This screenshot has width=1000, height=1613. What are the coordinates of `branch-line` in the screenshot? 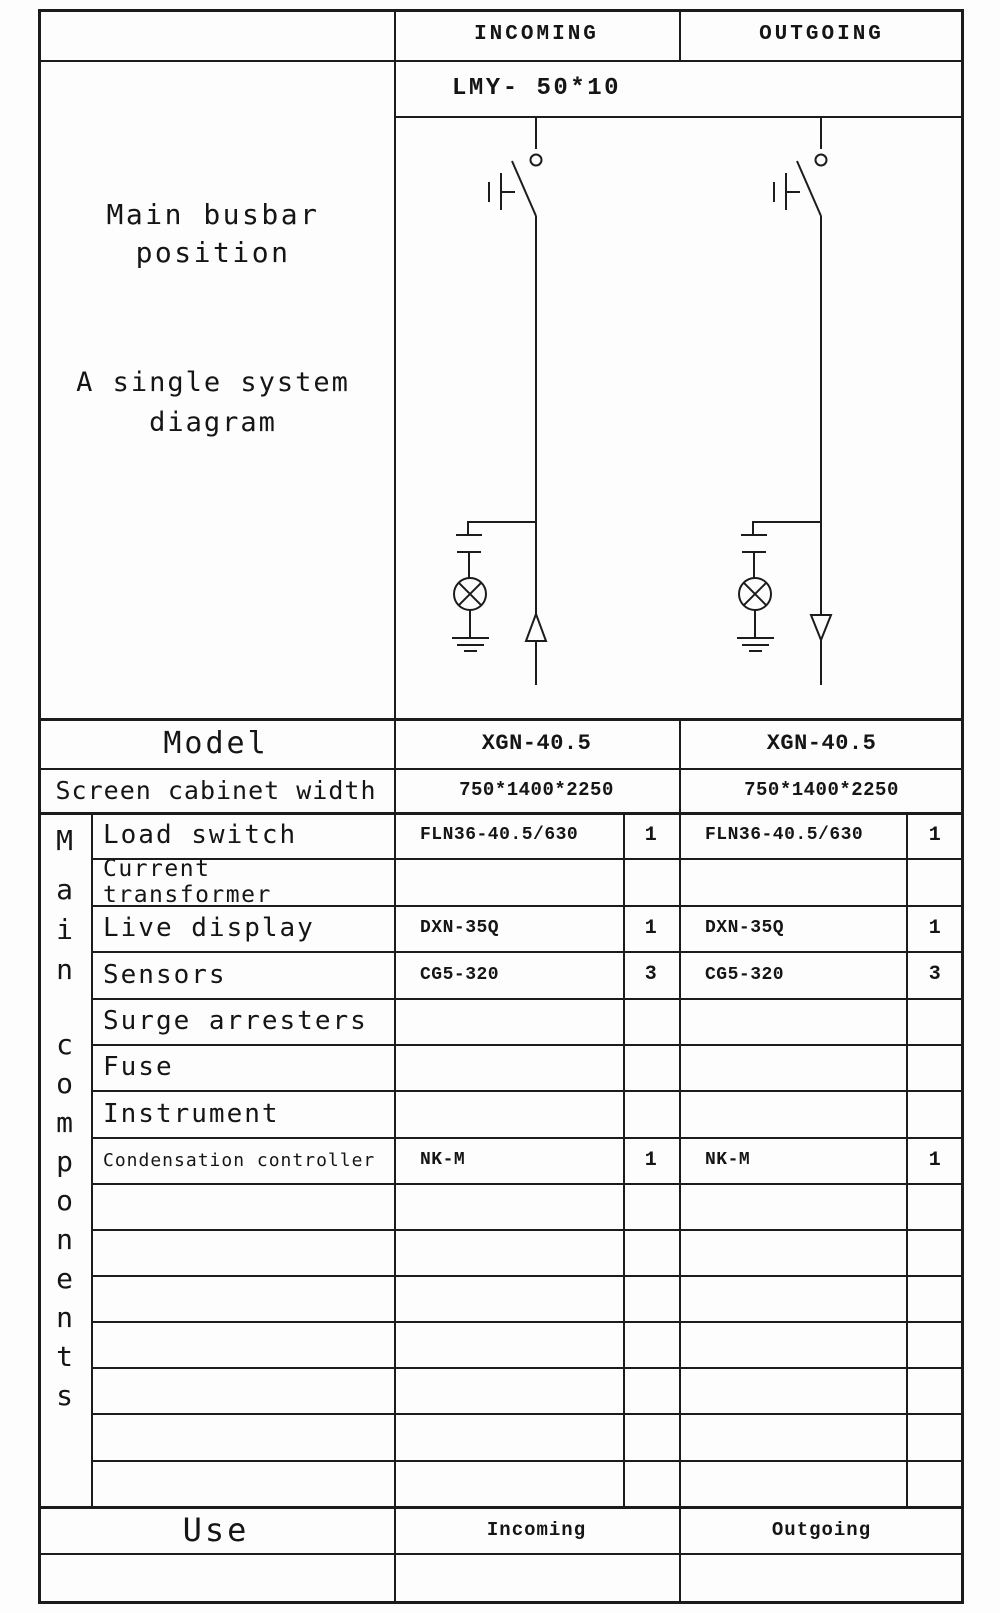 It's located at (501, 528).